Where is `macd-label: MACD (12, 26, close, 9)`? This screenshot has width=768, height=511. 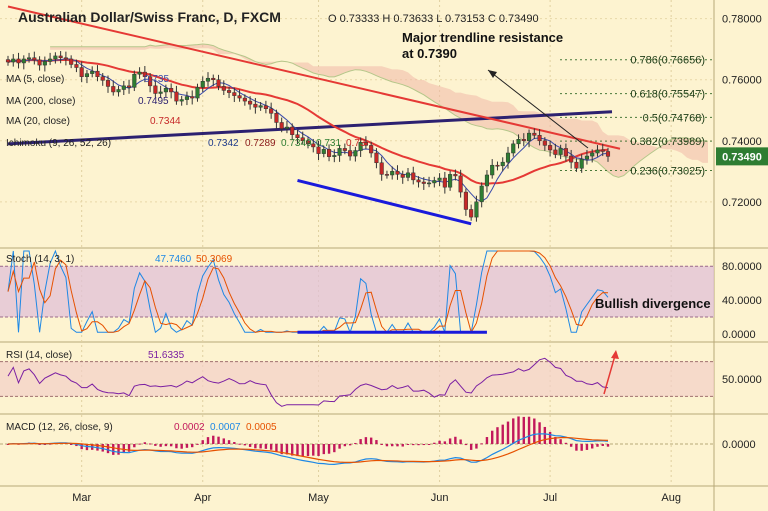
macd-label: MACD (12, 26, close, 9) is located at coordinates (59, 427).